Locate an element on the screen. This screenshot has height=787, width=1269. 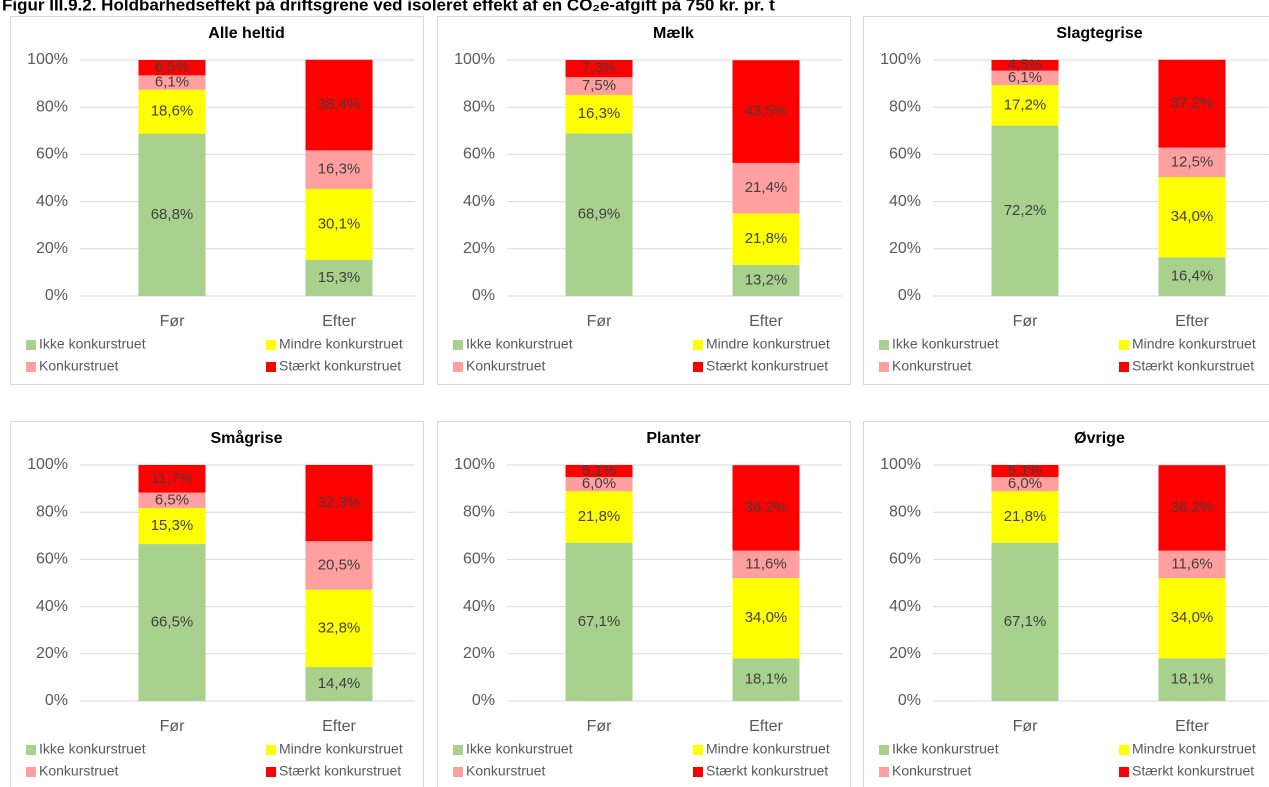
chart-title: Øvrige is located at coordinates (1099, 438).